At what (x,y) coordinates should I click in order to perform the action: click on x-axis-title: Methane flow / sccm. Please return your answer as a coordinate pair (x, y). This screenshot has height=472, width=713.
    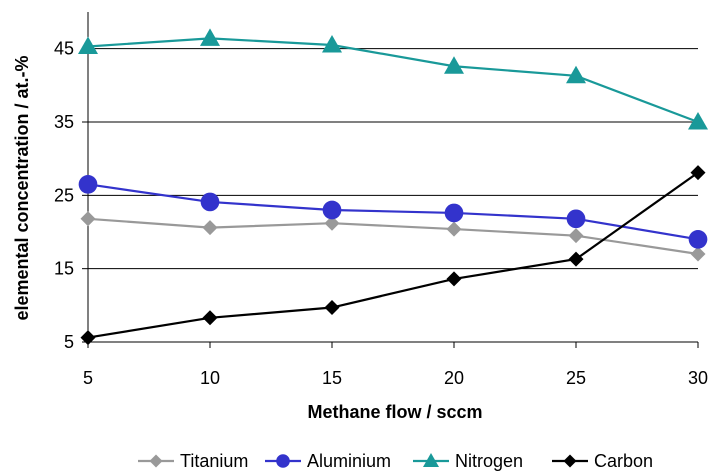
    Looking at the image, I should click on (394, 412).